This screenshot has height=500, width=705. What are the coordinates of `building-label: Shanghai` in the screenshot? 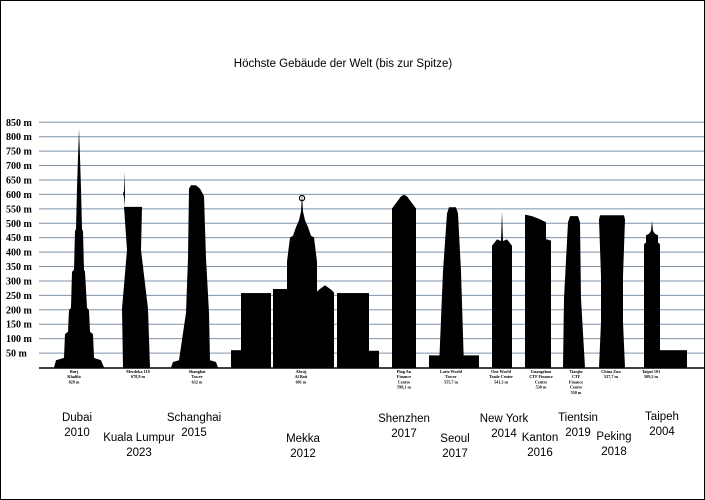 It's located at (198, 371).